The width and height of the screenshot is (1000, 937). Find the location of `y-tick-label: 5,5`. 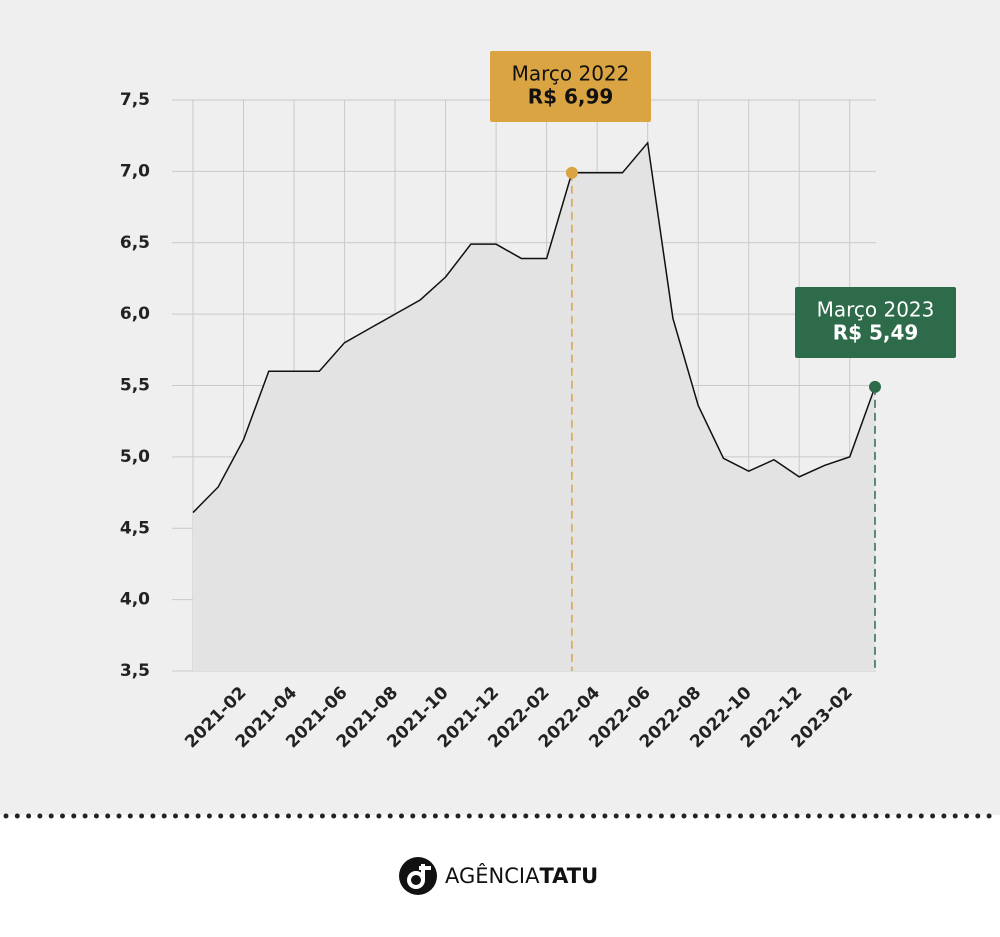

y-tick-label: 5,5 is located at coordinates (135, 386).